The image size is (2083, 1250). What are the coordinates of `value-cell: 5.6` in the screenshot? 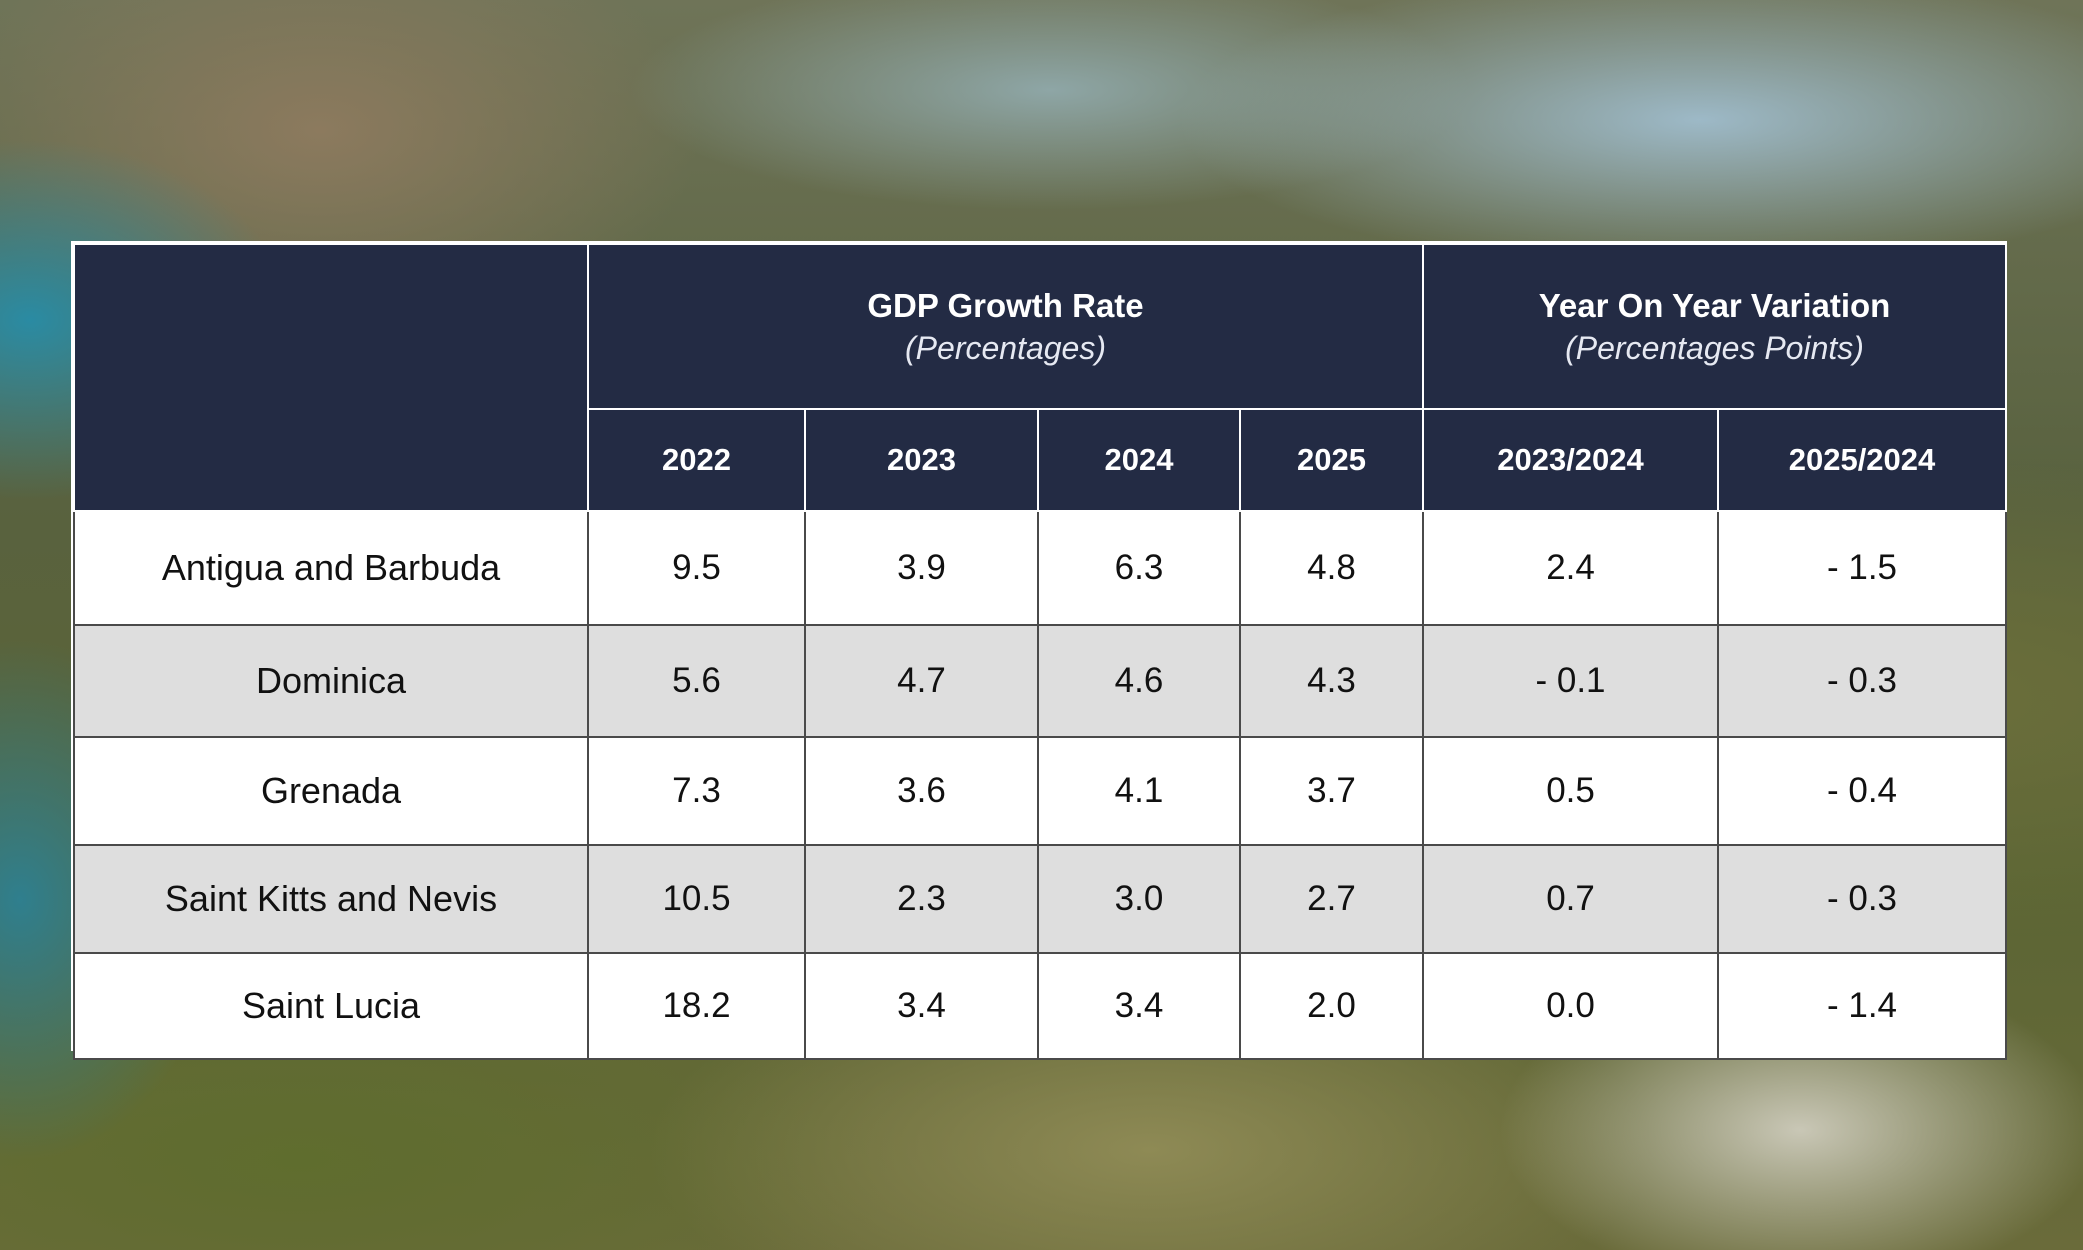 It's located at (696, 681).